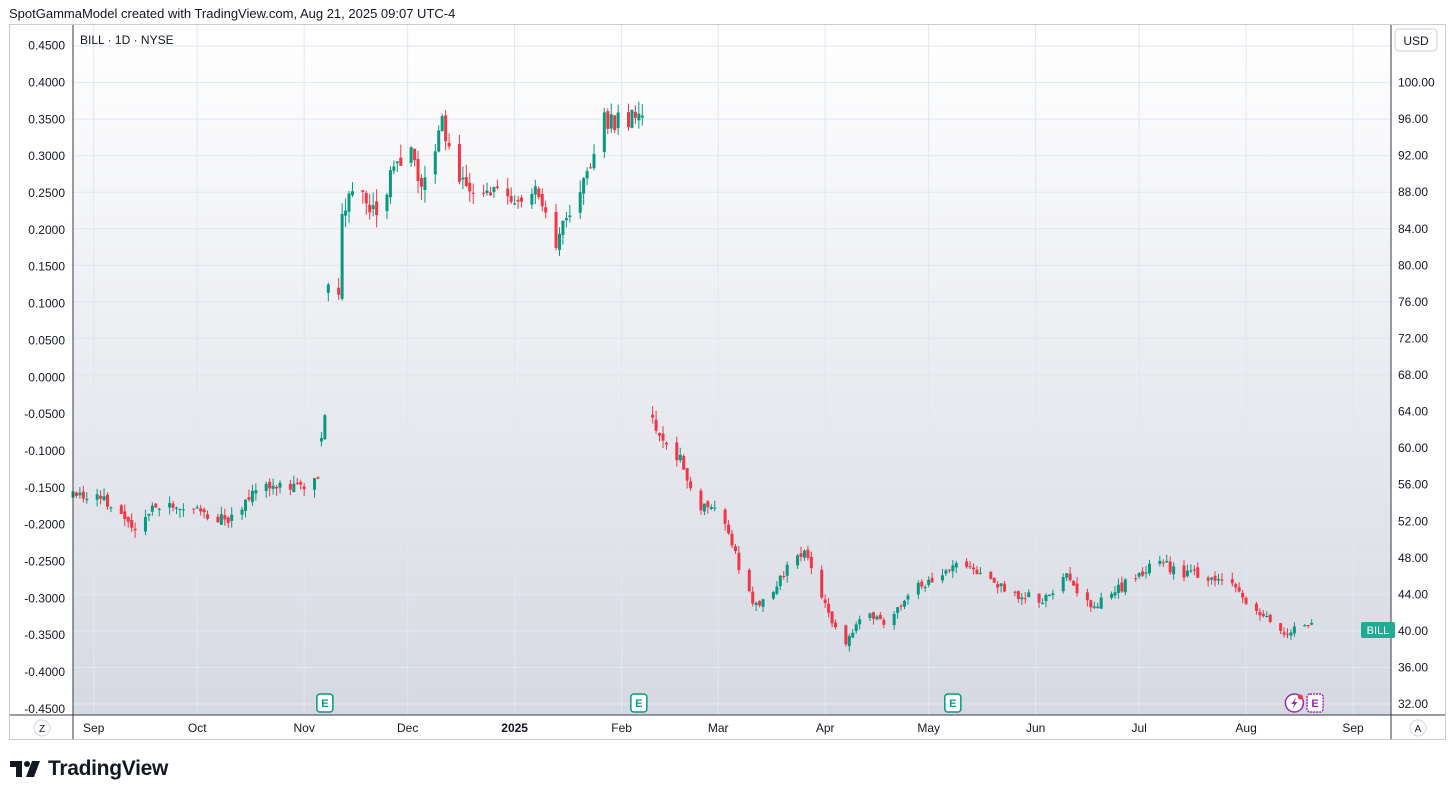 The width and height of the screenshot is (1456, 796). I want to click on left-axis-tick-label: 0.4500, so click(46, 46).